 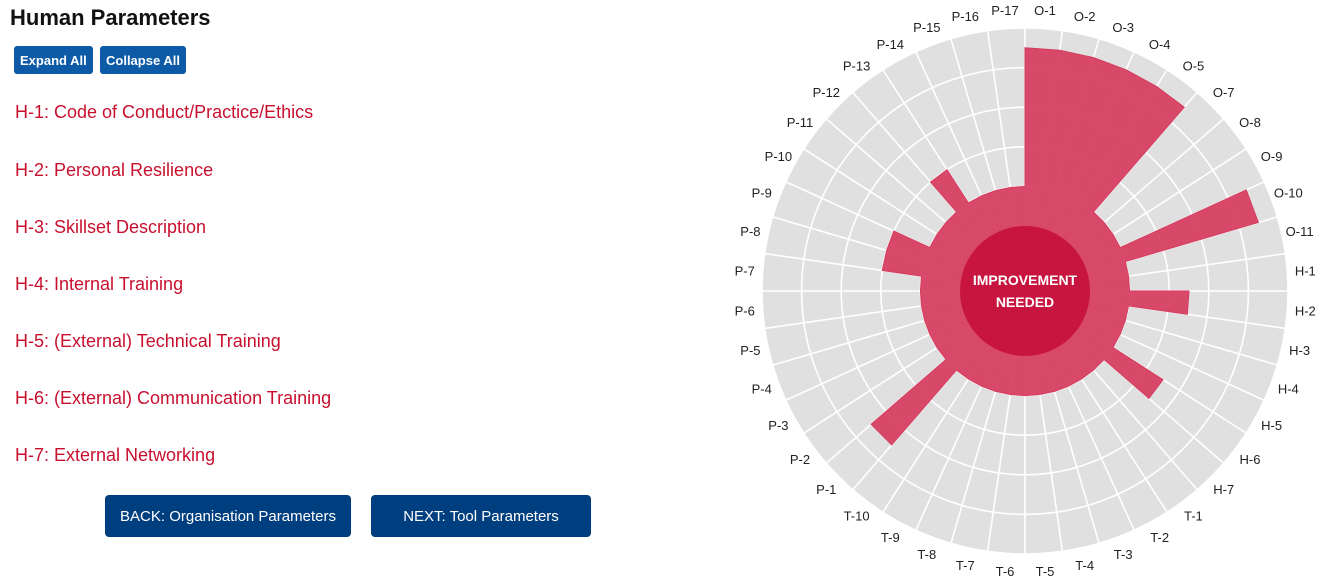 I want to click on category-label-p-10: P-10, so click(x=778, y=156).